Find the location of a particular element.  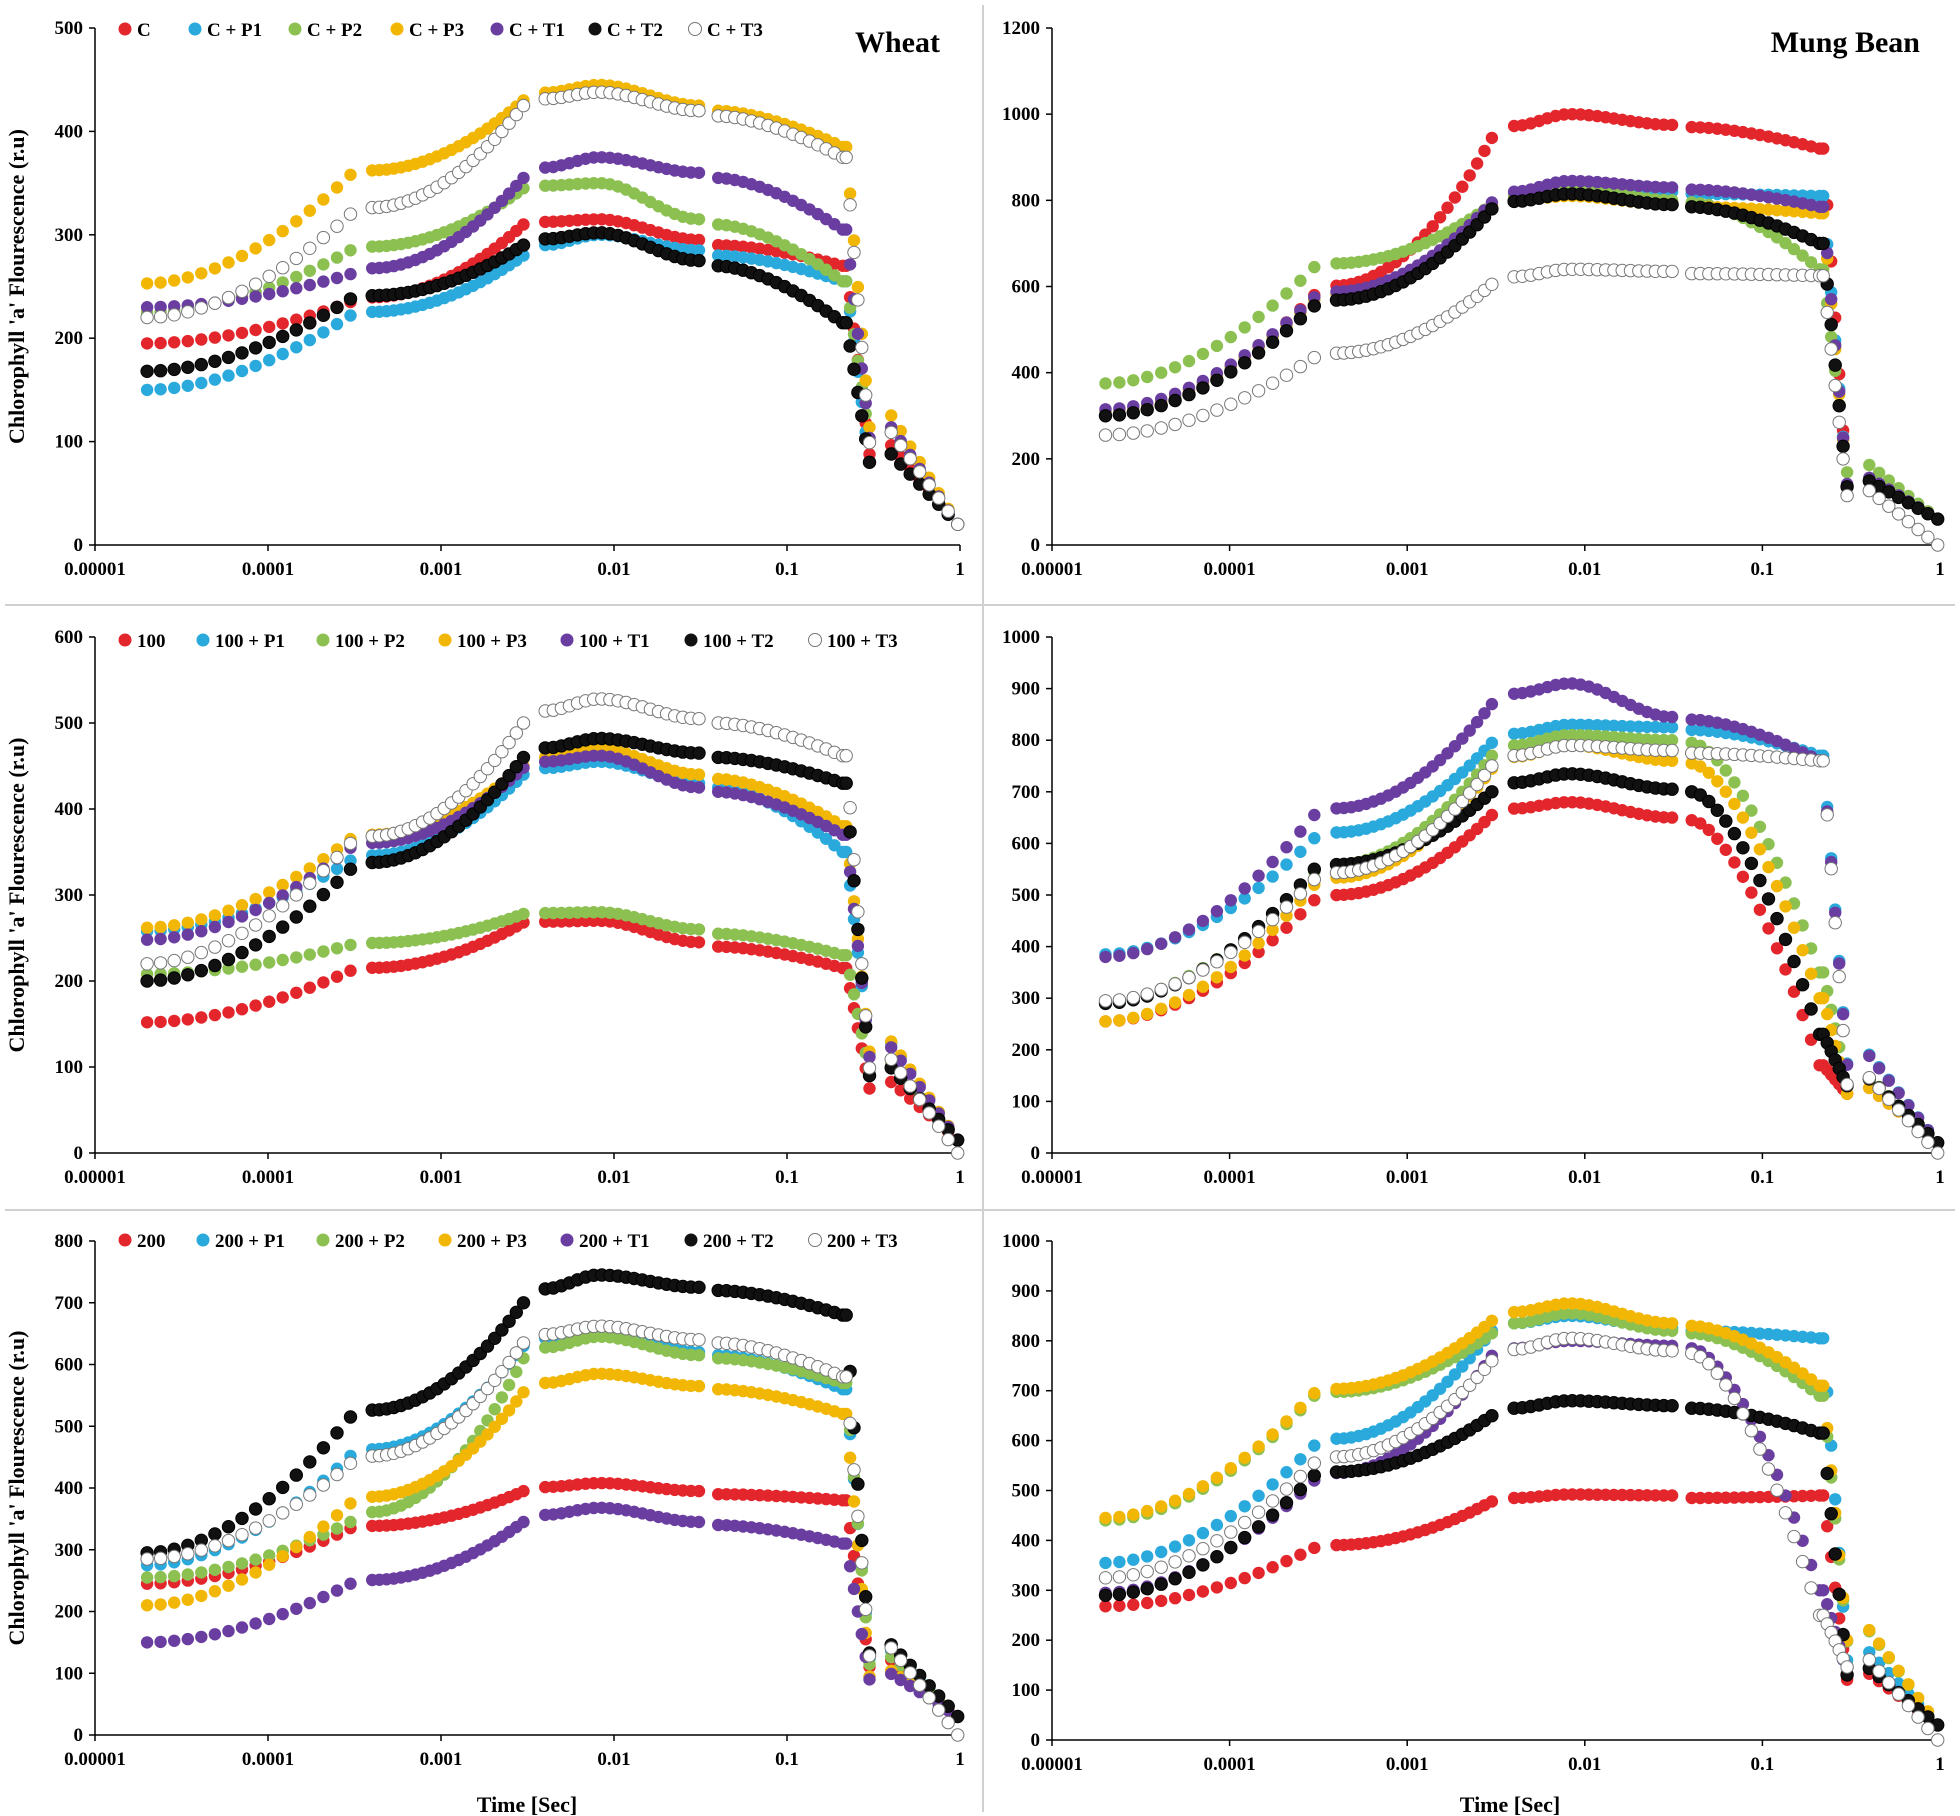

y-tick-label: 0 is located at coordinates (79, 1153).